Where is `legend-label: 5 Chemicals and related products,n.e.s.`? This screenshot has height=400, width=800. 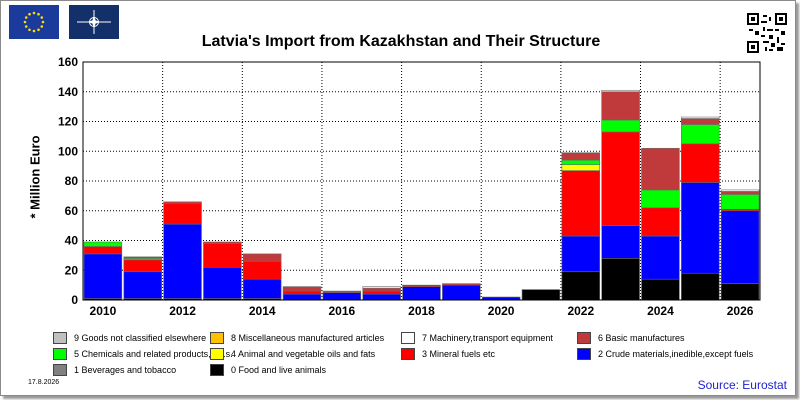
legend-label: 5 Chemicals and related products,n.e.s. is located at coordinates (153, 354).